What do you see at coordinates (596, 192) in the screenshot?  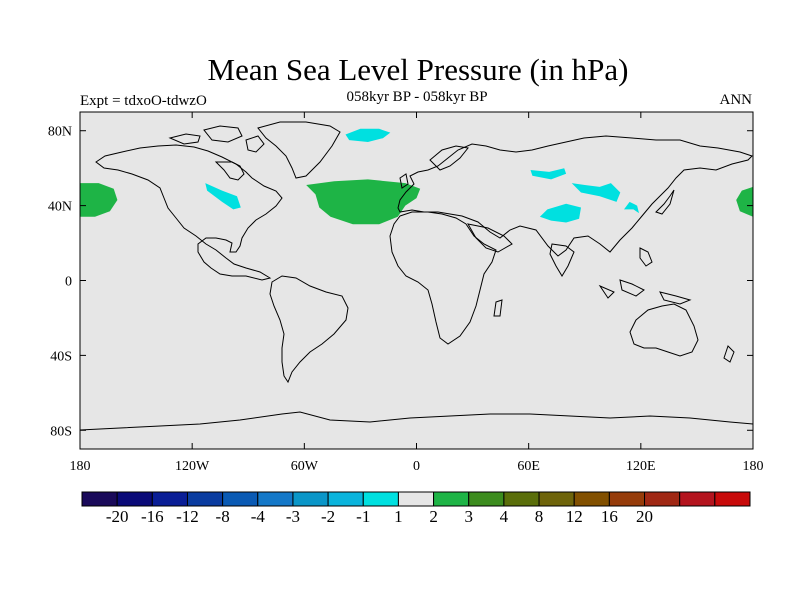 I see `anomaly-region-central-asia-negative` at bounding box center [596, 192].